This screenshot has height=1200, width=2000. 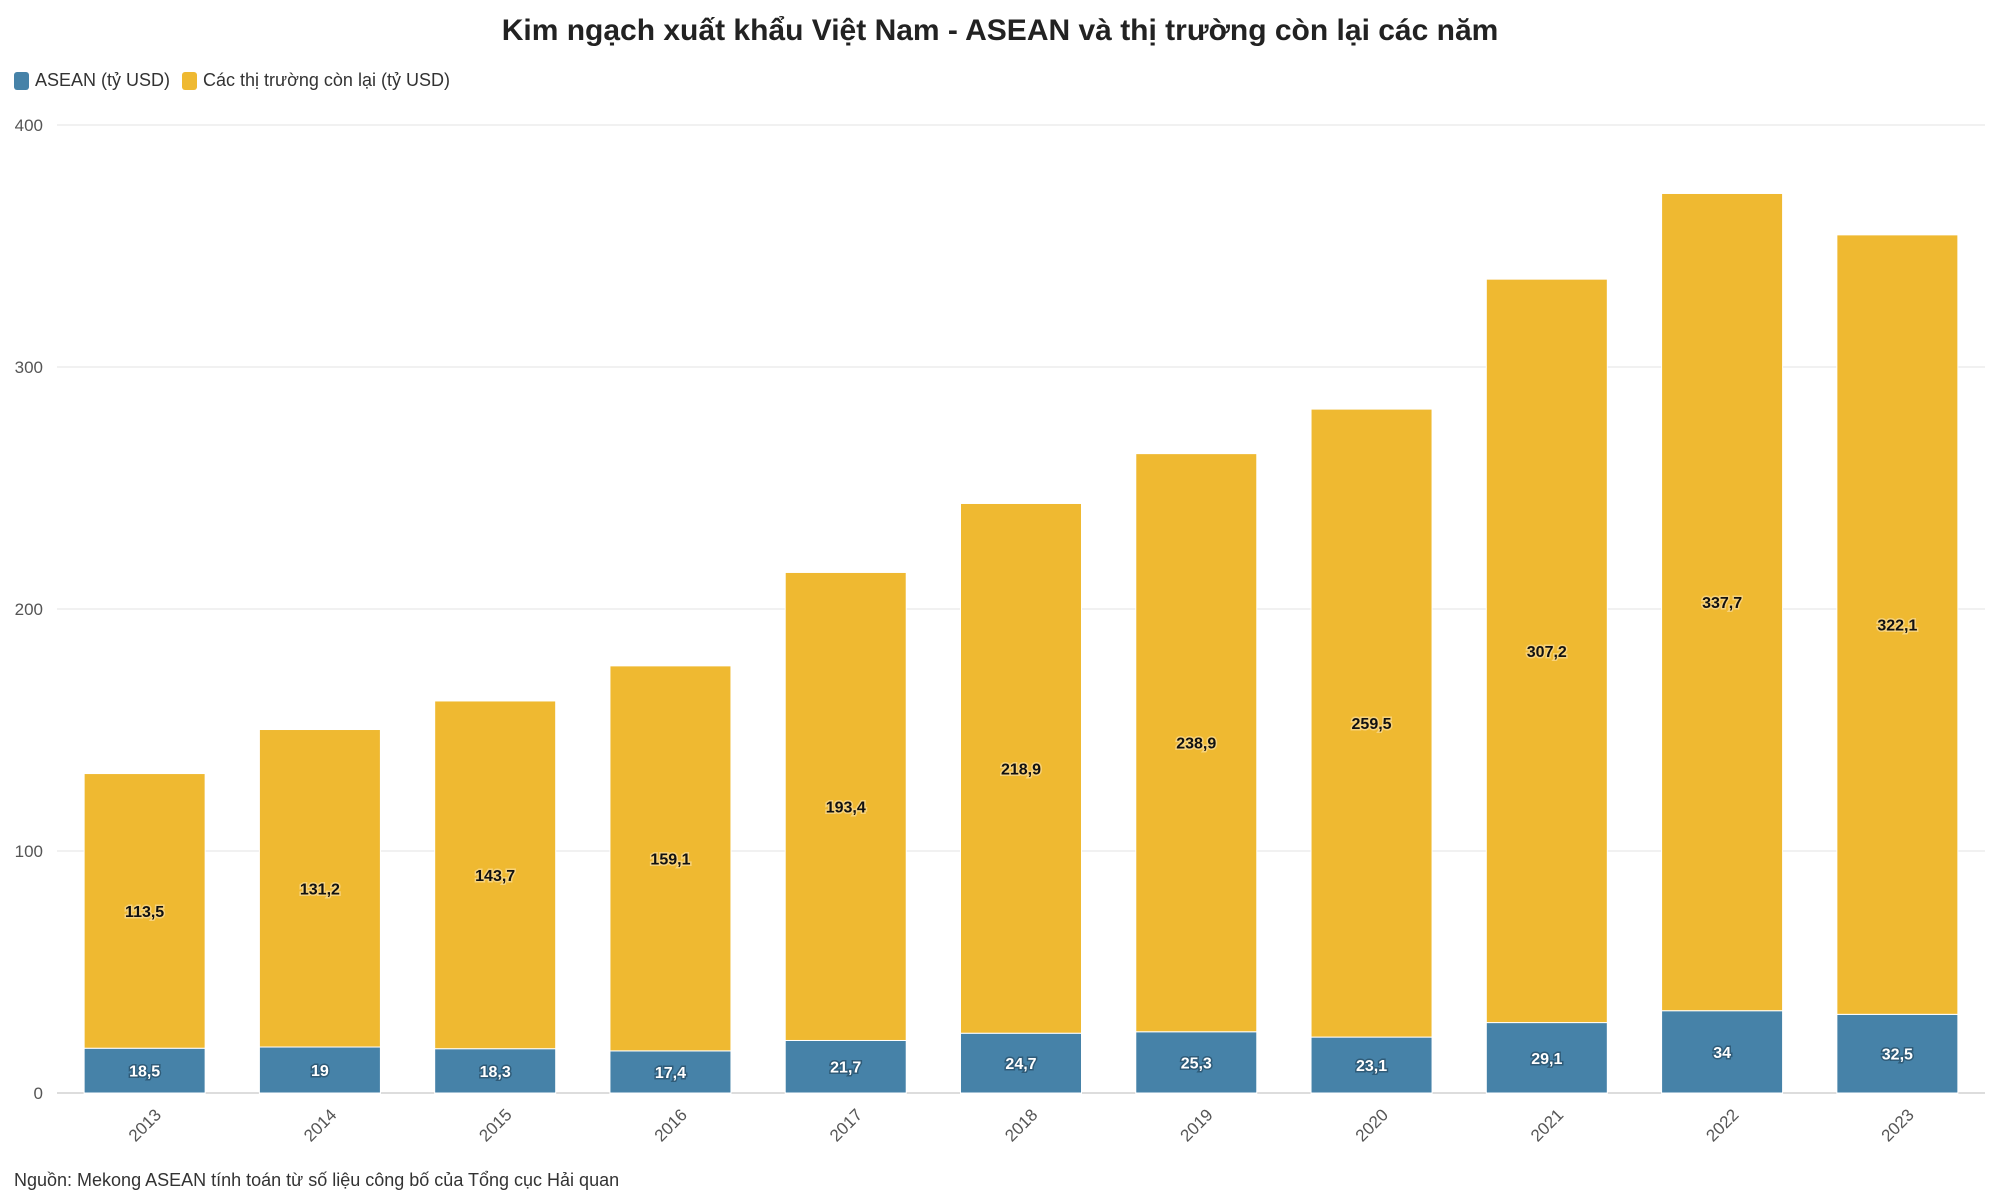 I want to click on data-label-asean: 18,5, so click(x=144, y=1072).